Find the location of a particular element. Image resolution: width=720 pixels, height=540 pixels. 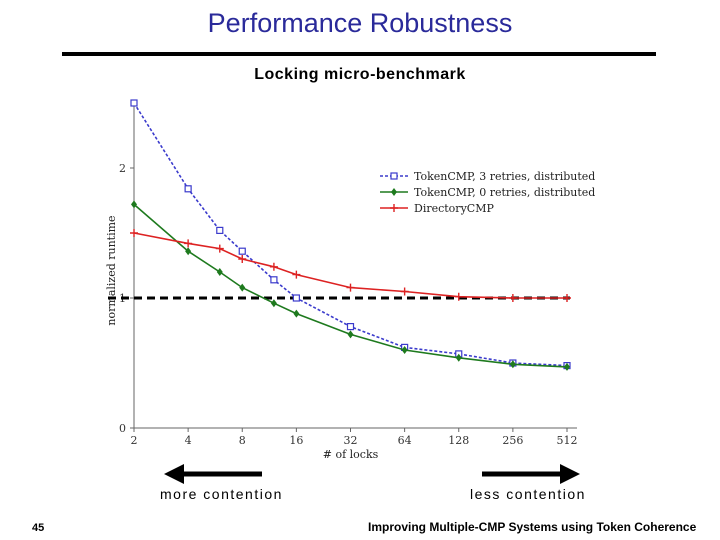

x-tick-label: 512 is located at coordinates (567, 440).